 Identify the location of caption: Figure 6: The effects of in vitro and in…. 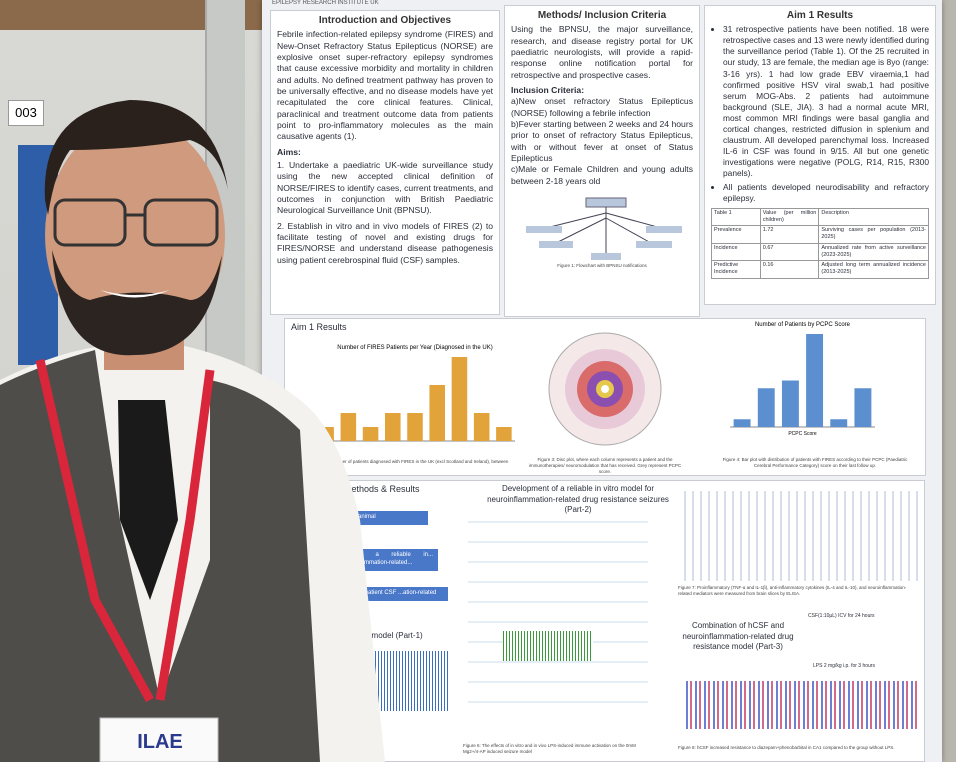
(549, 748).